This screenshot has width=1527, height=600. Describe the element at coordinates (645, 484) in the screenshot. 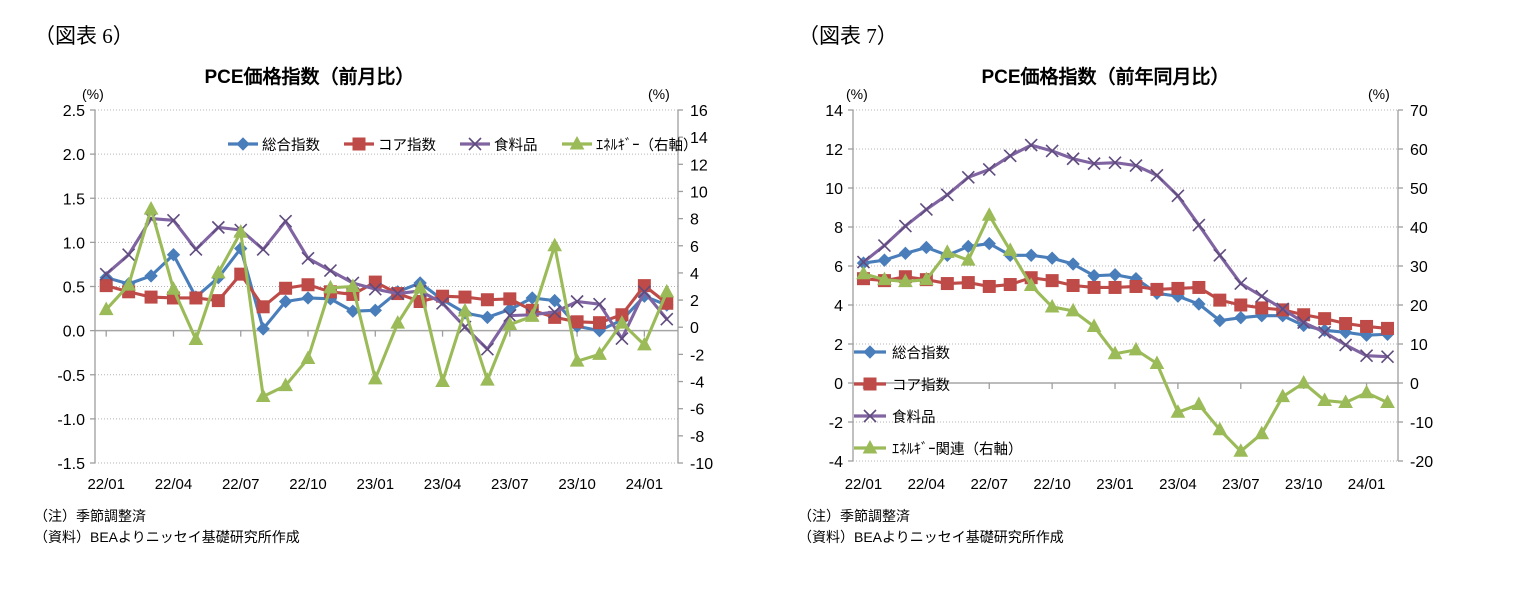

I see `x-axis-tick-label: 24/01` at that location.